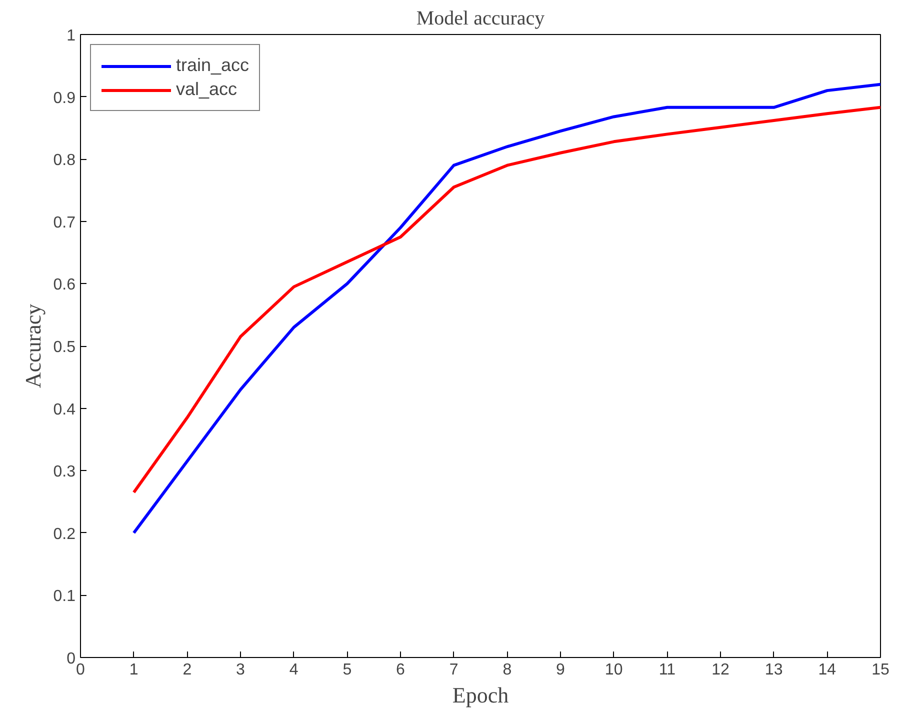  Describe the element at coordinates (64, 98) in the screenshot. I see `y-tick-label: 0.9` at that location.